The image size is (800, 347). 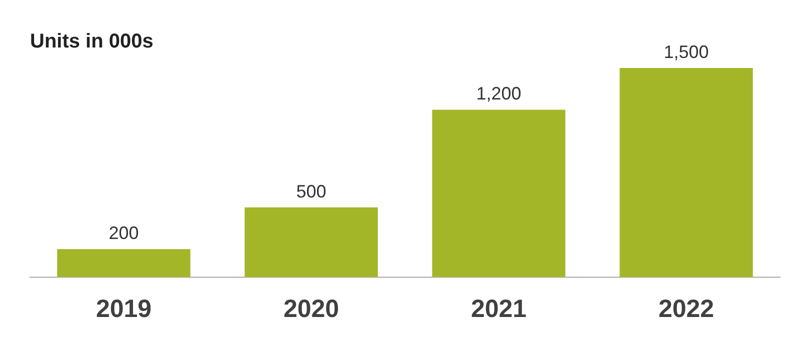 What do you see at coordinates (311, 191) in the screenshot?
I see `data-label: 500` at bounding box center [311, 191].